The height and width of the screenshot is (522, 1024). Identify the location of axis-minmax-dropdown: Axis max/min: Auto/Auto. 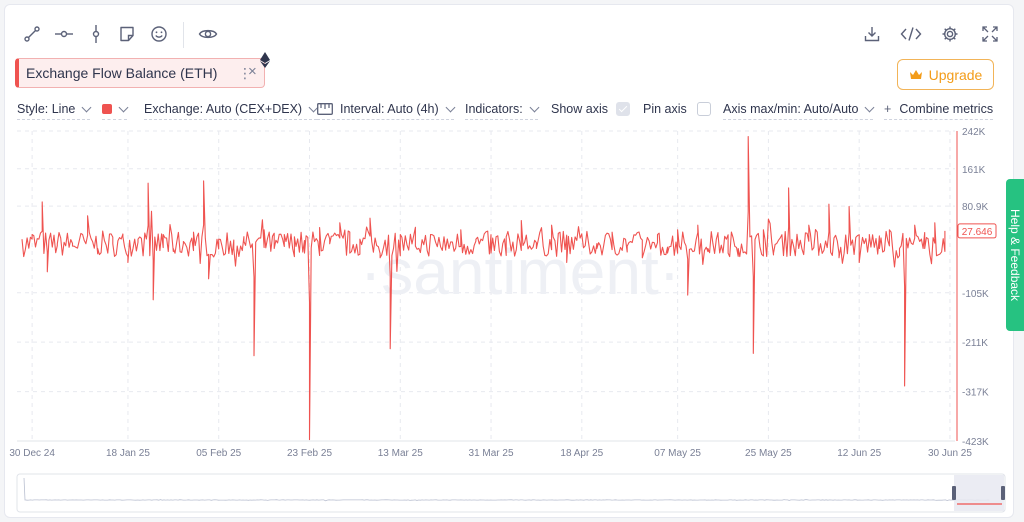
(799, 109).